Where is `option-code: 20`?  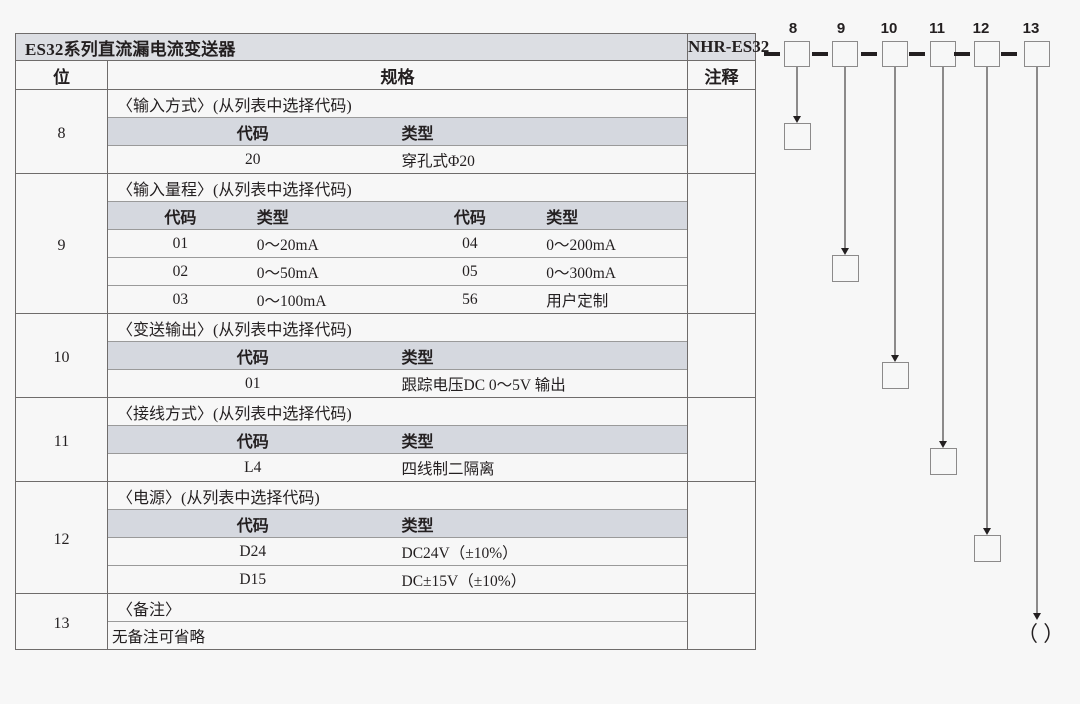
option-code: 20 is located at coordinates (253, 159).